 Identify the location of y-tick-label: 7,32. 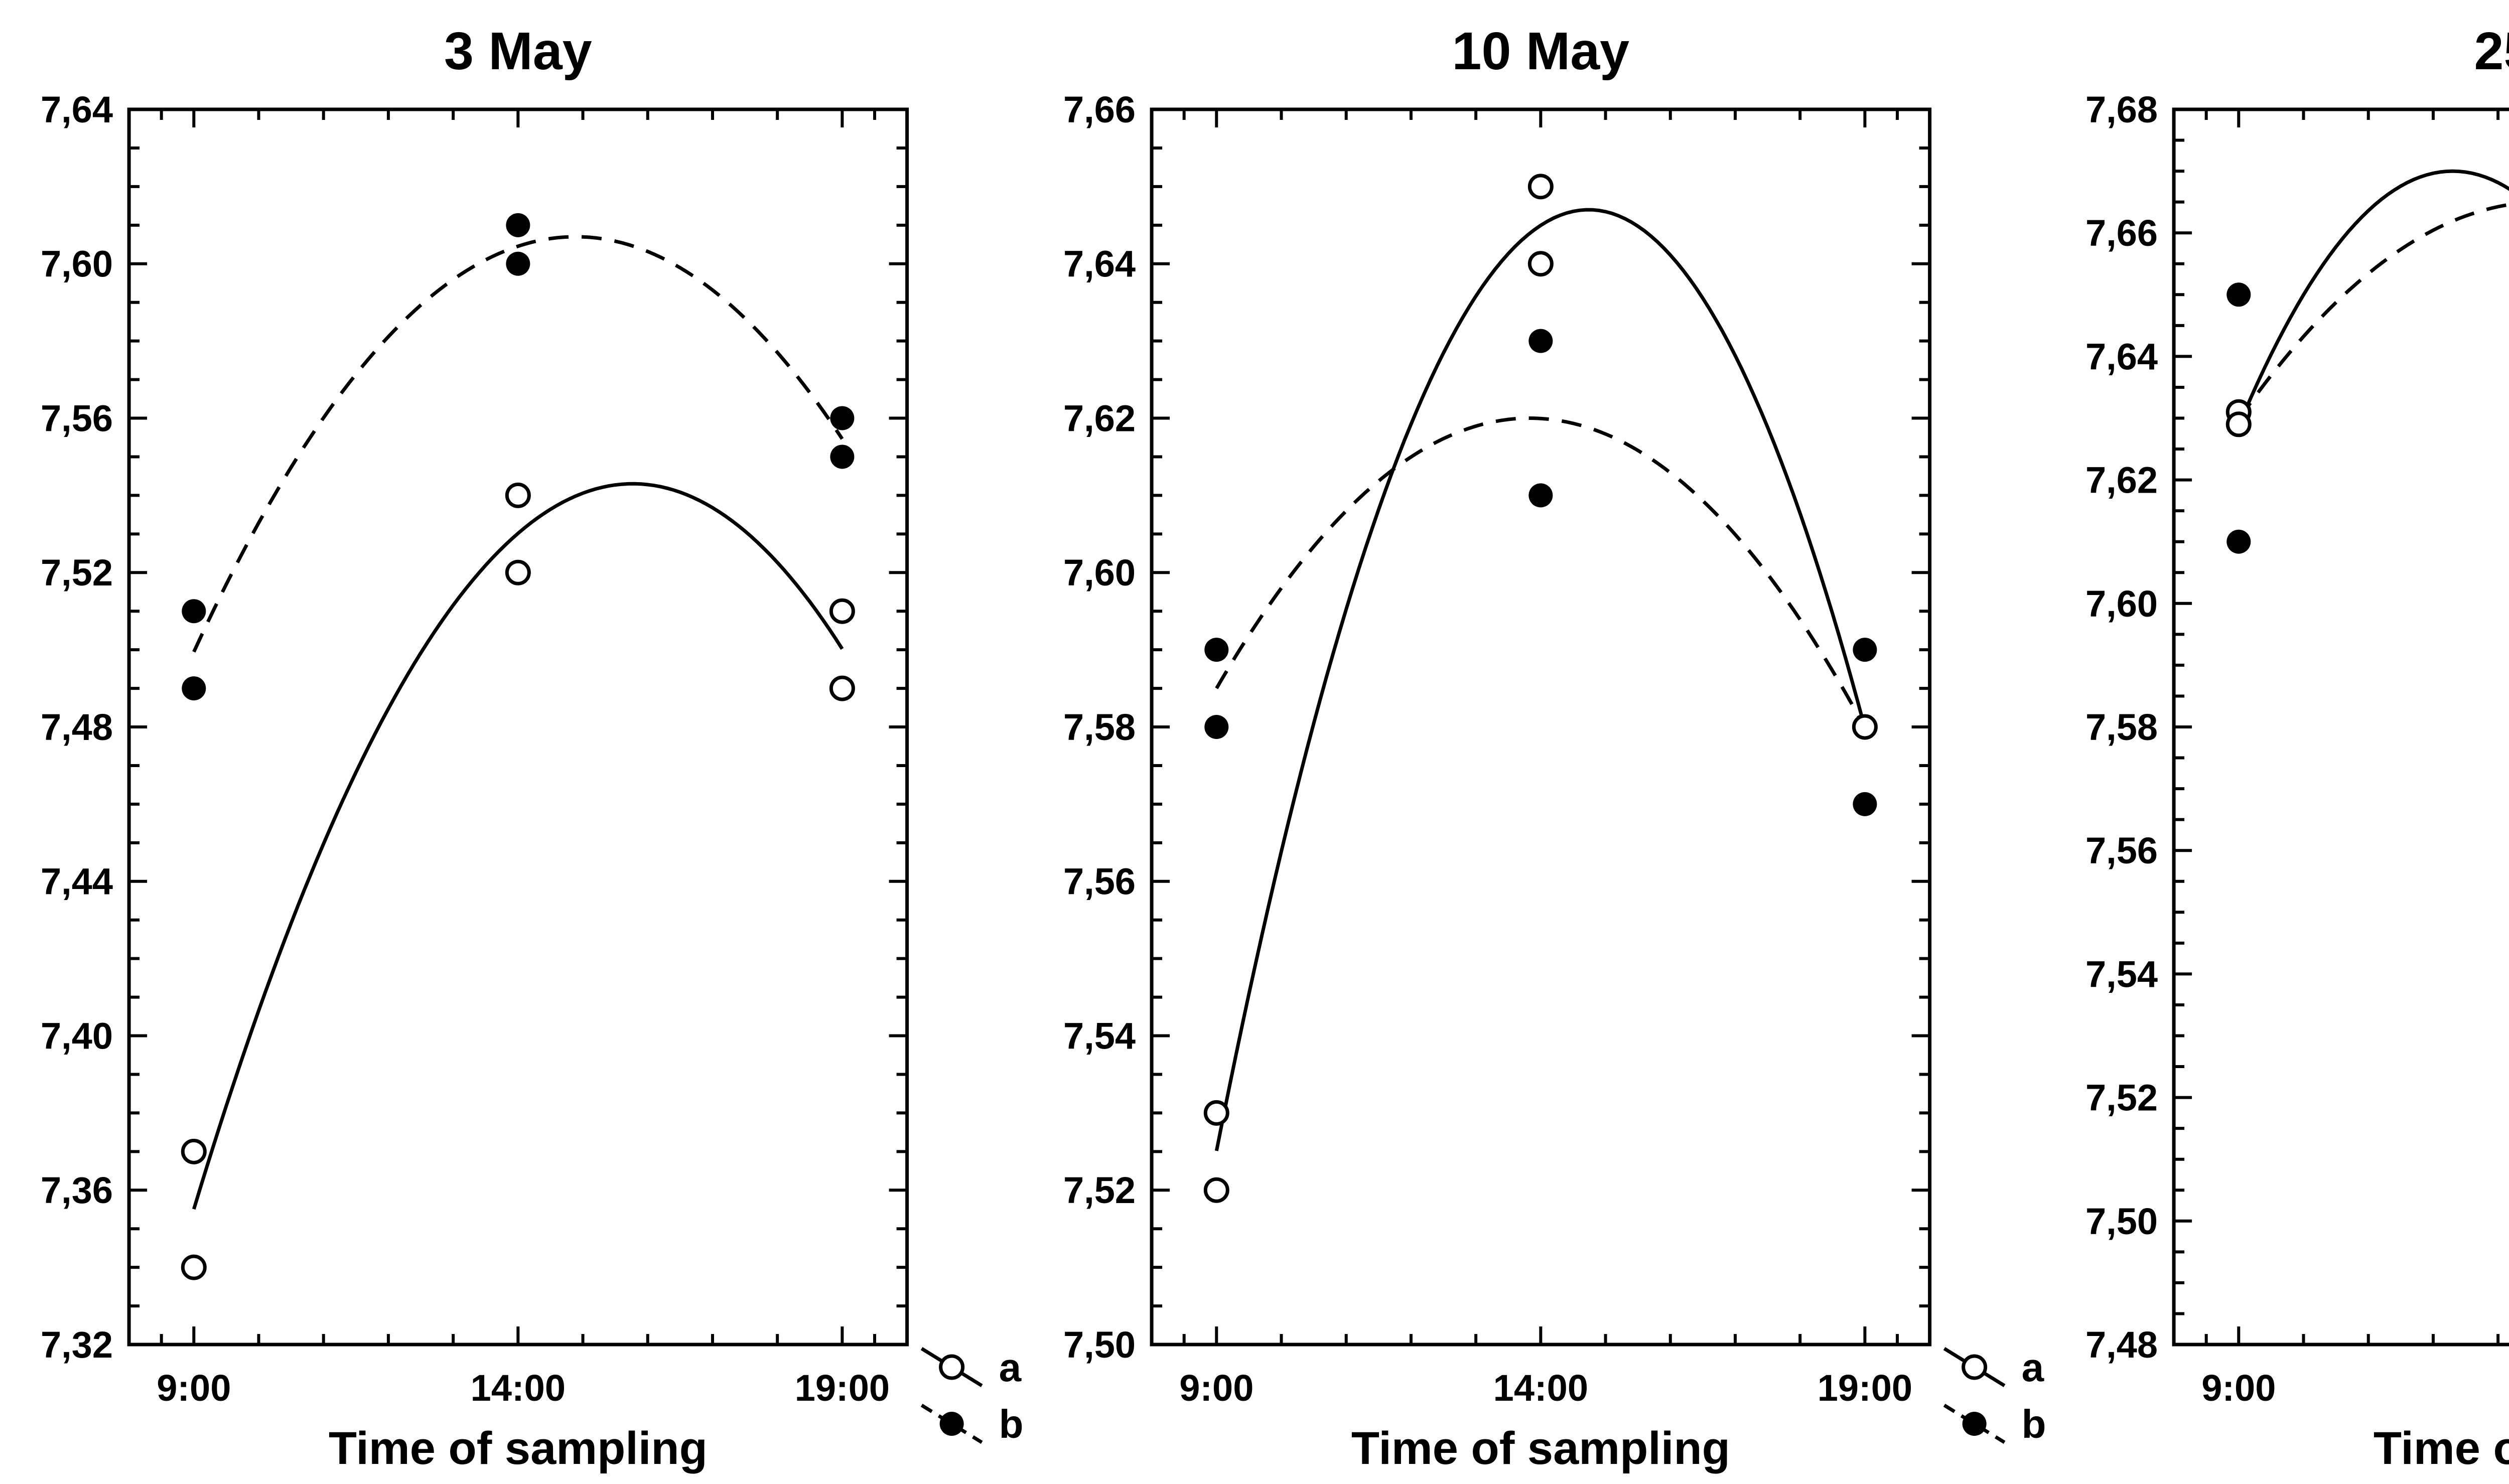
(77, 1345).